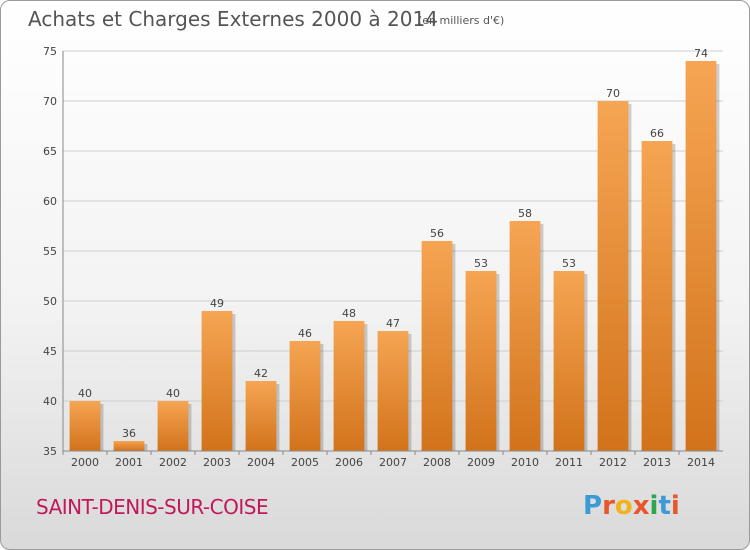  I want to click on x-tick-label: 2010, so click(525, 462).